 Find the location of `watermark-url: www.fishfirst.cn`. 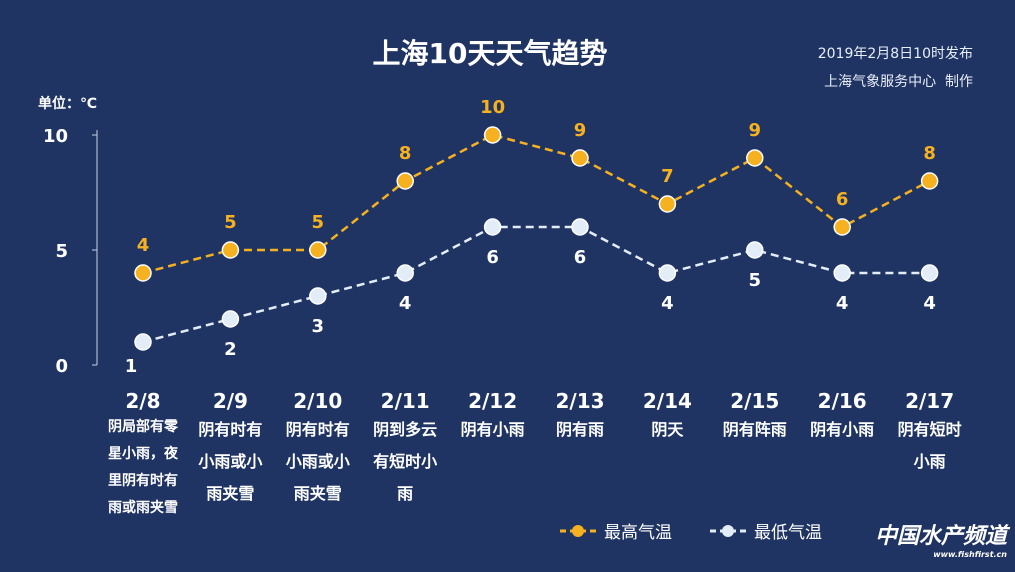

watermark-url: www.fishfirst.cn is located at coordinates (970, 554).